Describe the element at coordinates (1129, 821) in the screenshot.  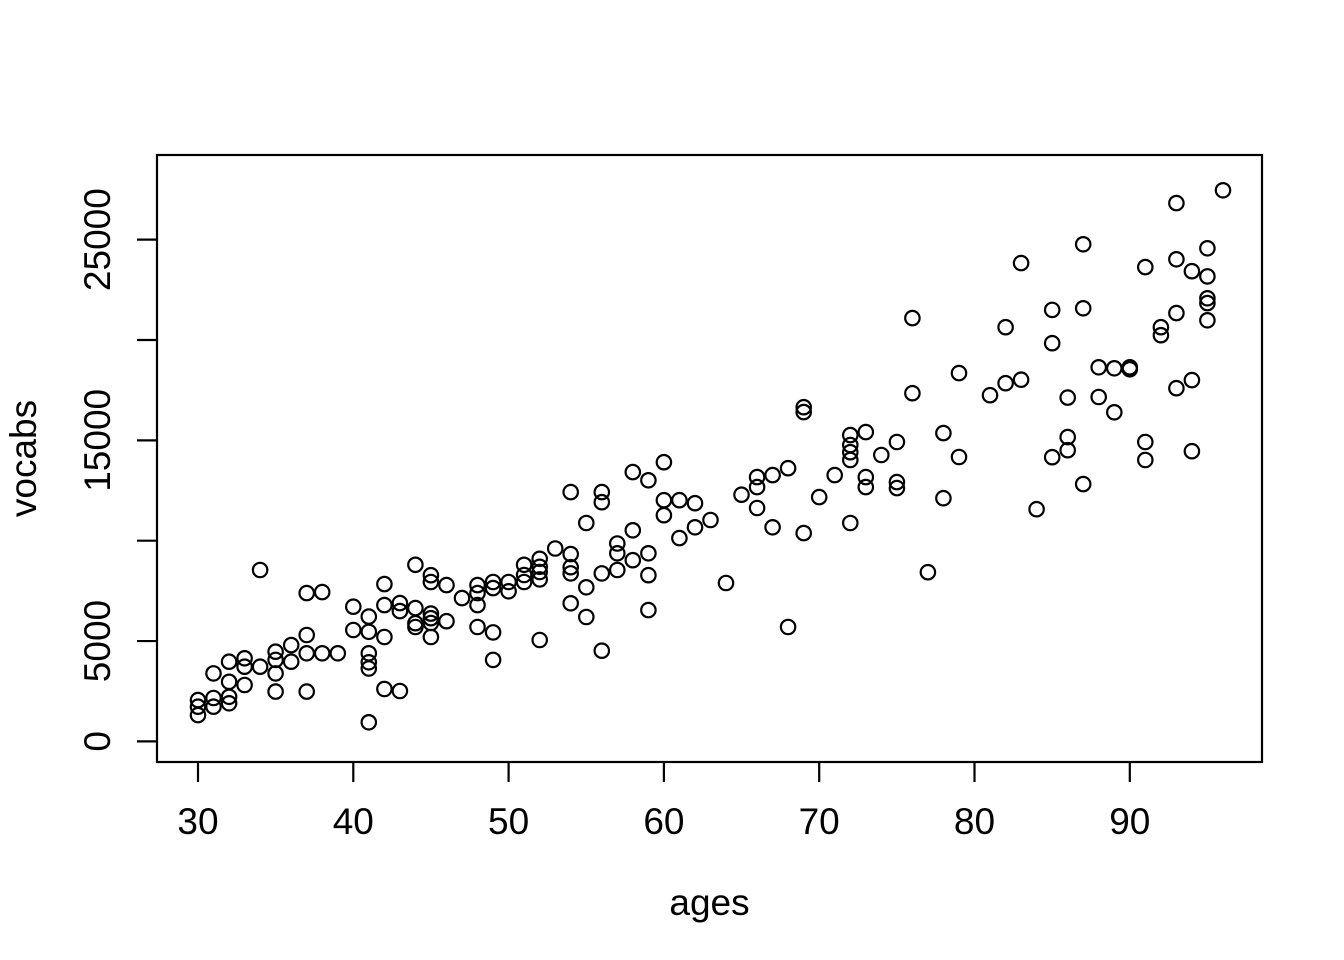
I see `x-tick-label: 90` at that location.